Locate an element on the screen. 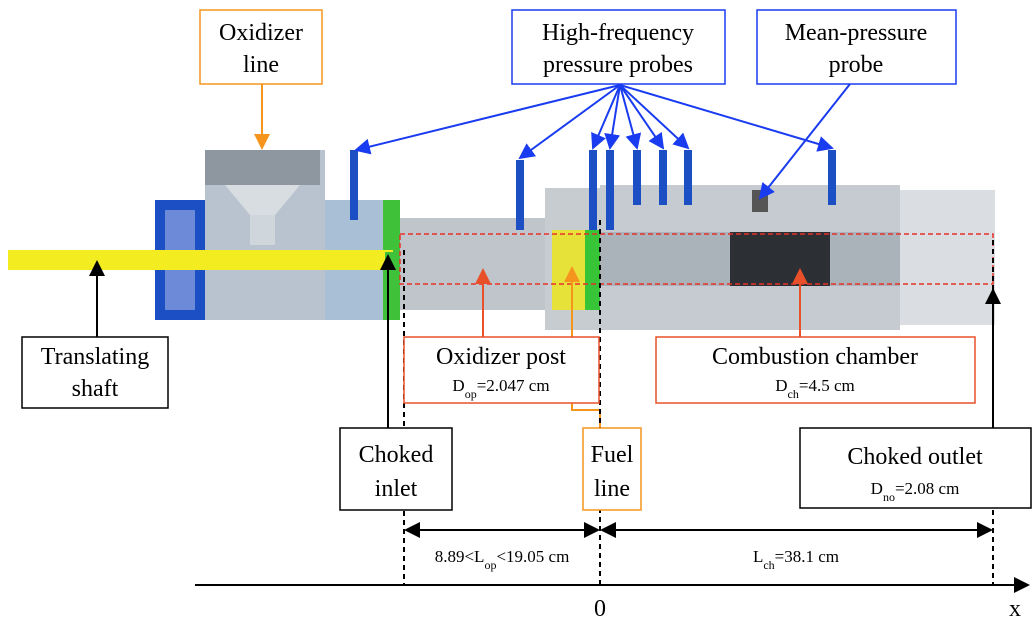 The width and height of the screenshot is (1033, 624). text: Translating is located at coordinates (95, 357).